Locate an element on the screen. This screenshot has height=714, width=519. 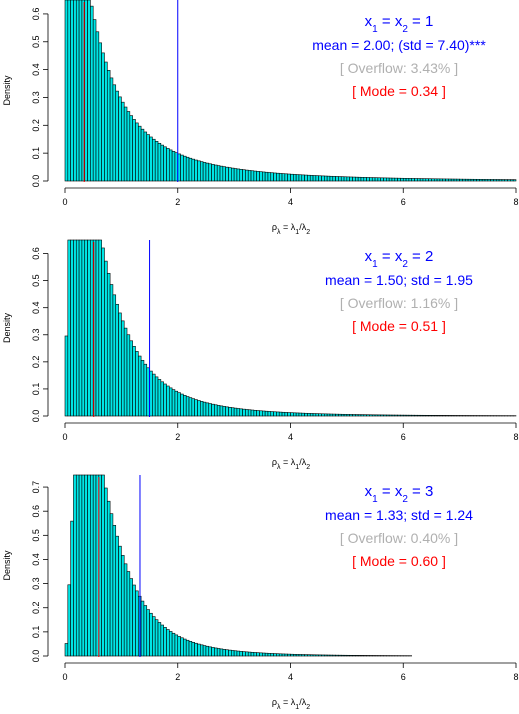
y-tick-label: 0.2 is located at coordinates (36, 125).